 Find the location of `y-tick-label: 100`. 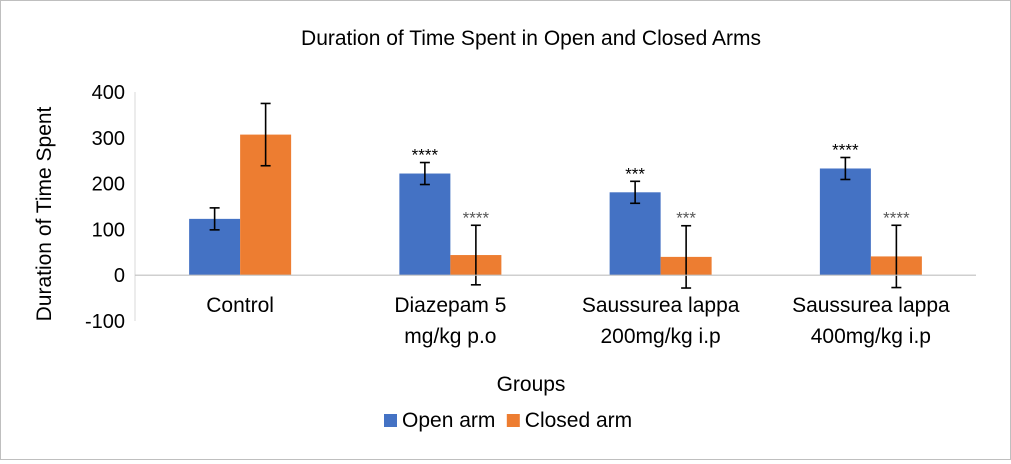

y-tick-label: 100 is located at coordinates (108, 230).